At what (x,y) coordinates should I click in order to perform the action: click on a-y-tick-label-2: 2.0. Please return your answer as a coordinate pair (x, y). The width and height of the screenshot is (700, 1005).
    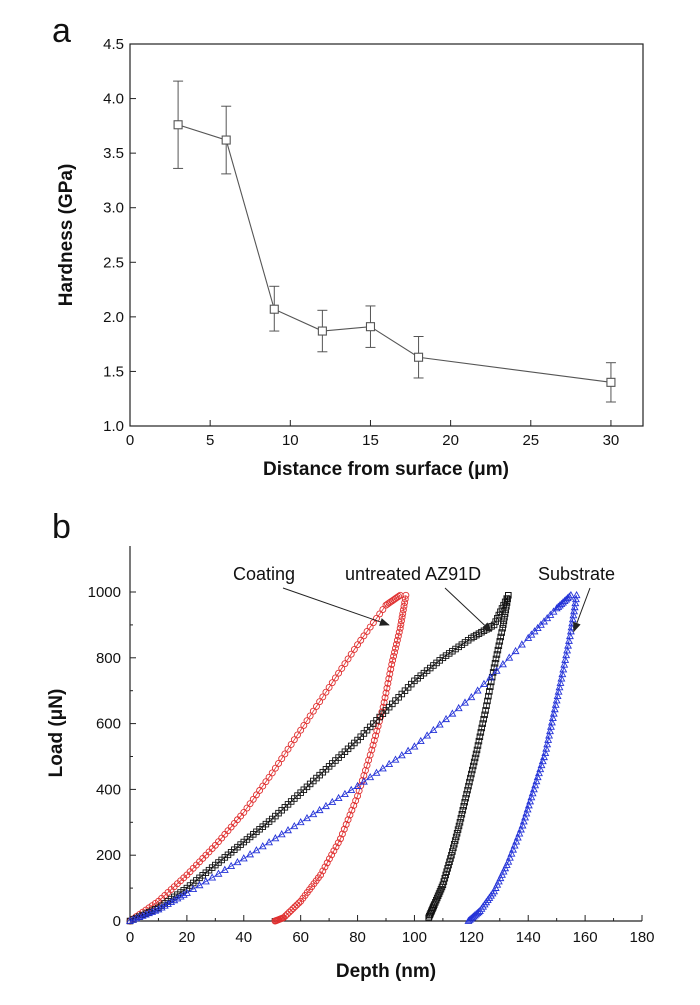
    Looking at the image, I should click on (113, 317).